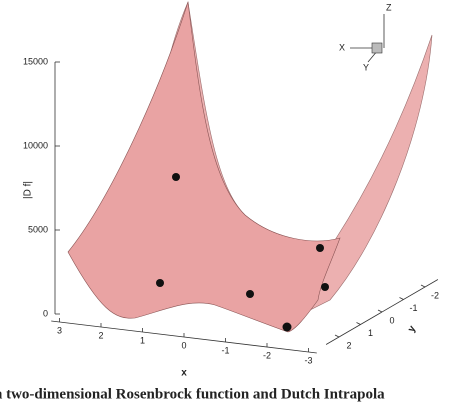 This screenshot has width=474, height=402. Describe the element at coordinates (142, 340) in the screenshot. I see `x-tick-label: 1` at that location.